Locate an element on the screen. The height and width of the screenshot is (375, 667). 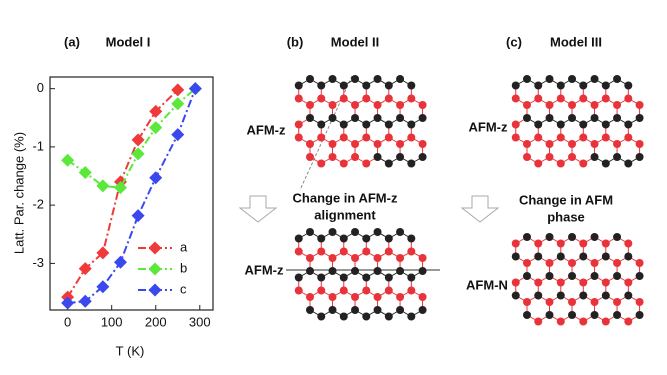
y-tick-label: -1 is located at coordinates (38, 145).